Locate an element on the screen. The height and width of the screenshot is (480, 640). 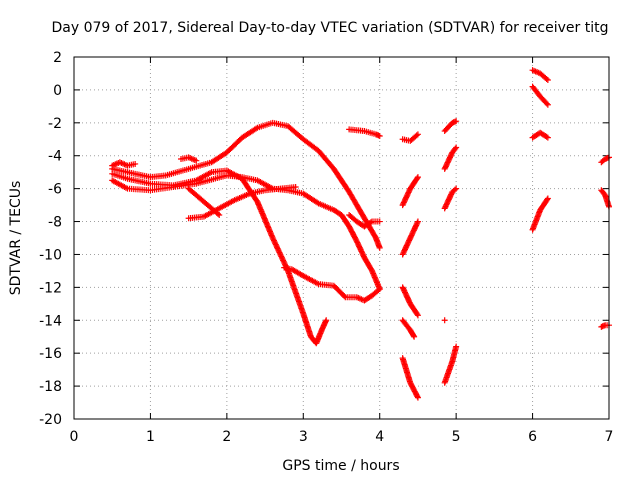
y-tick-label: -10 is located at coordinates (50, 255).